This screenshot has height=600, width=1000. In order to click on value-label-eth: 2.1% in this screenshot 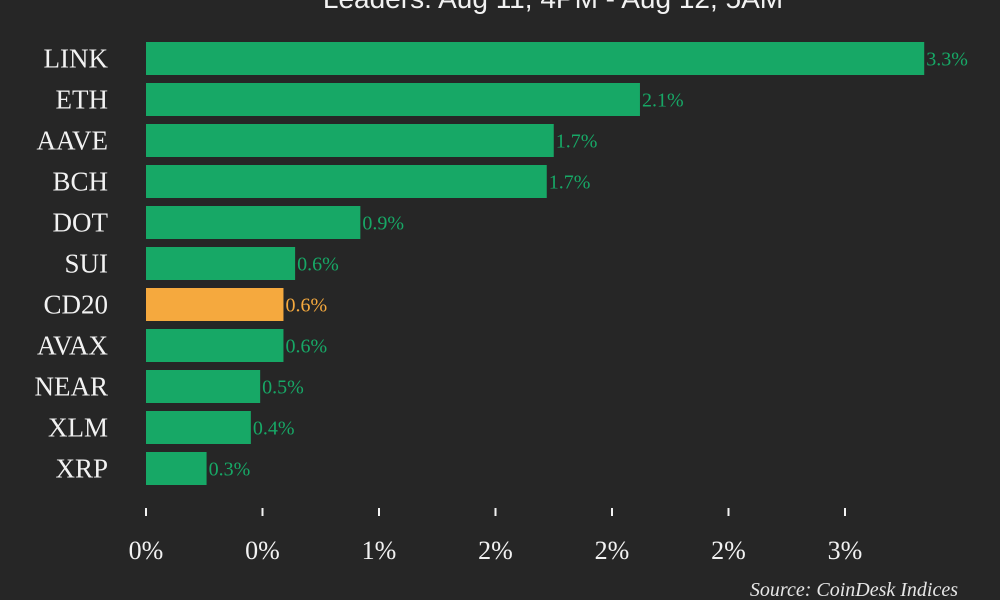, I will do `click(663, 101)`.